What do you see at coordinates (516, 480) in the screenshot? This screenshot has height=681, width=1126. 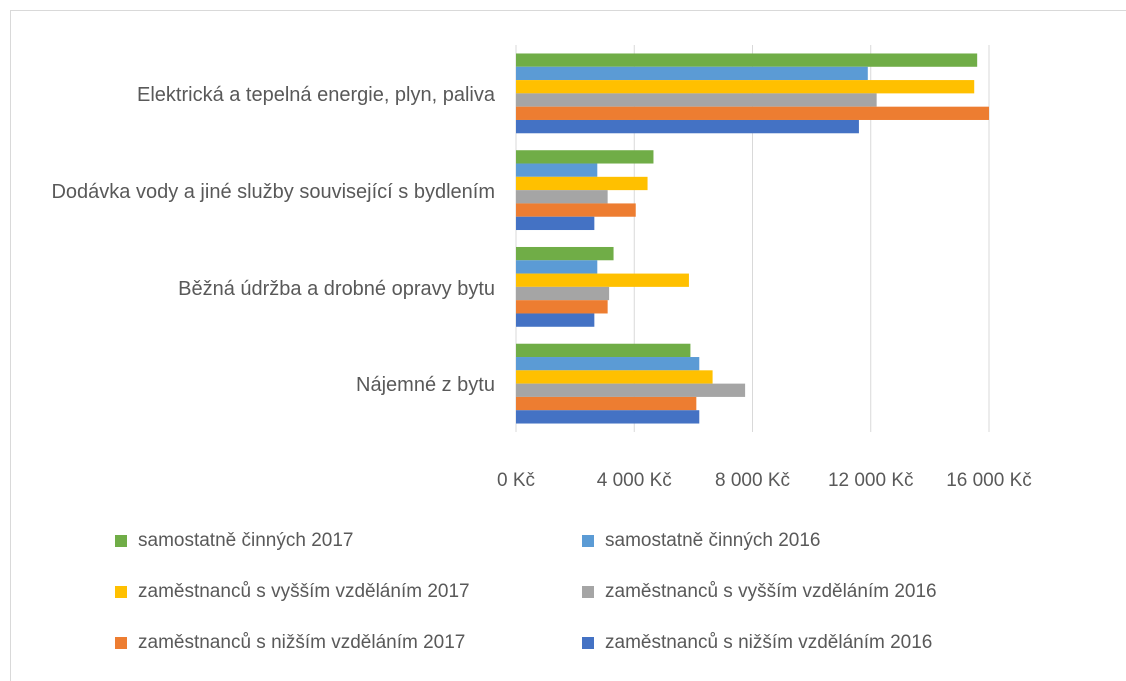 I see `x-tick-label: 0 Kč` at bounding box center [516, 480].